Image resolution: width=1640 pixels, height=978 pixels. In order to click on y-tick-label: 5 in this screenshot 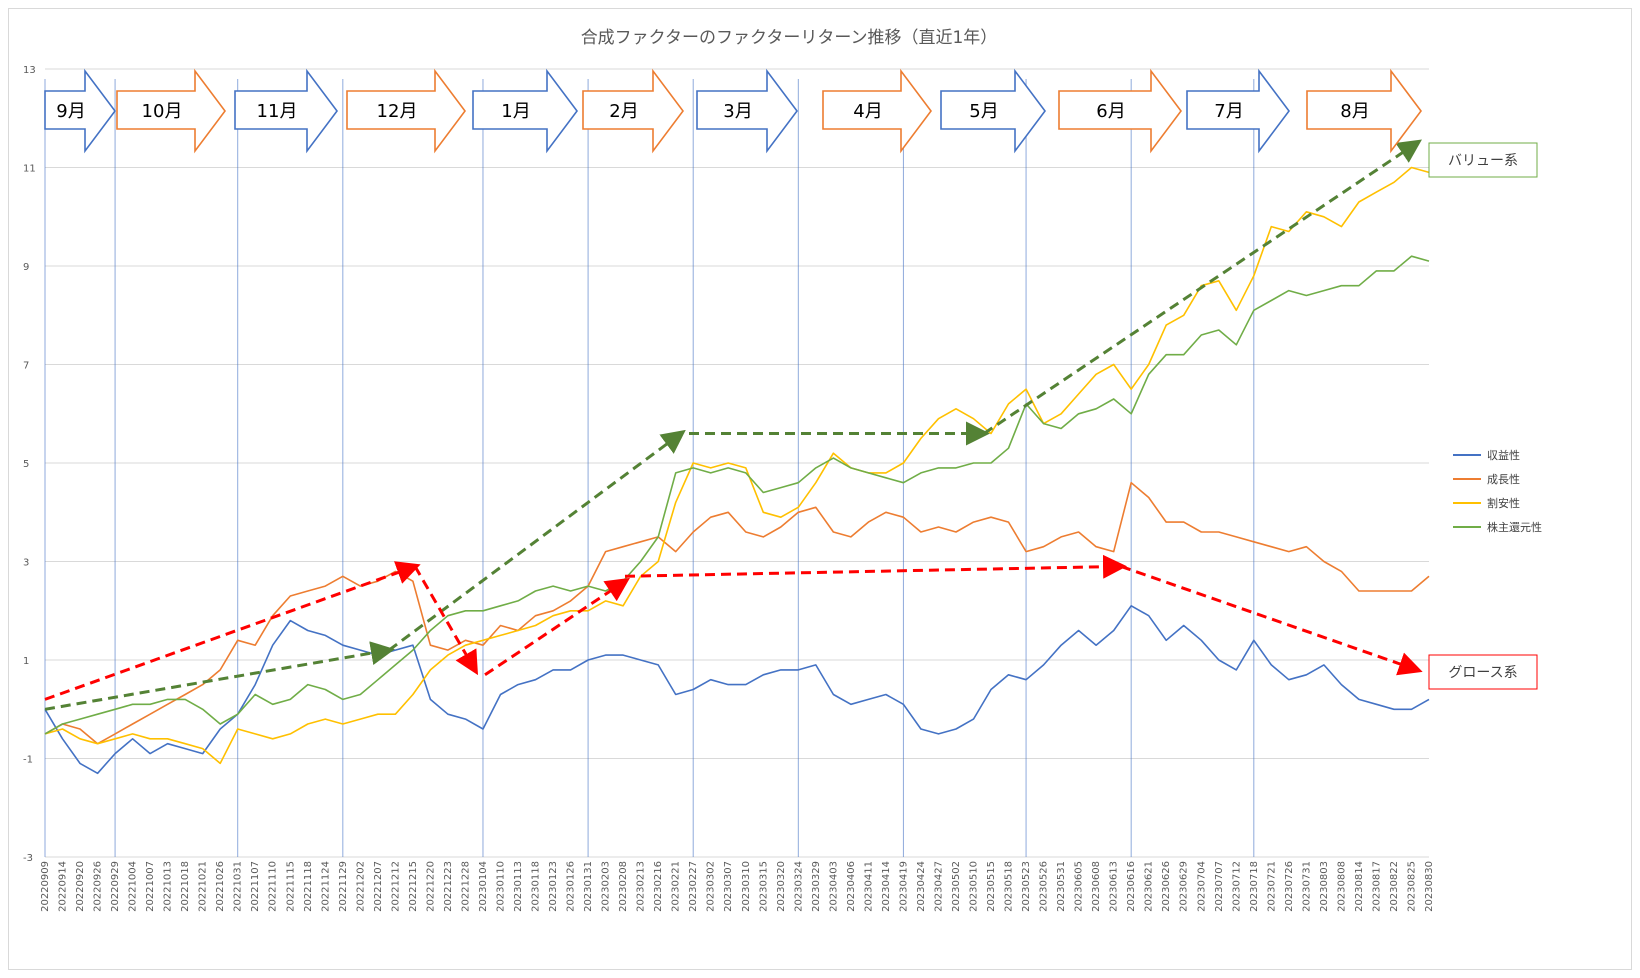, I will do `click(26, 464)`.